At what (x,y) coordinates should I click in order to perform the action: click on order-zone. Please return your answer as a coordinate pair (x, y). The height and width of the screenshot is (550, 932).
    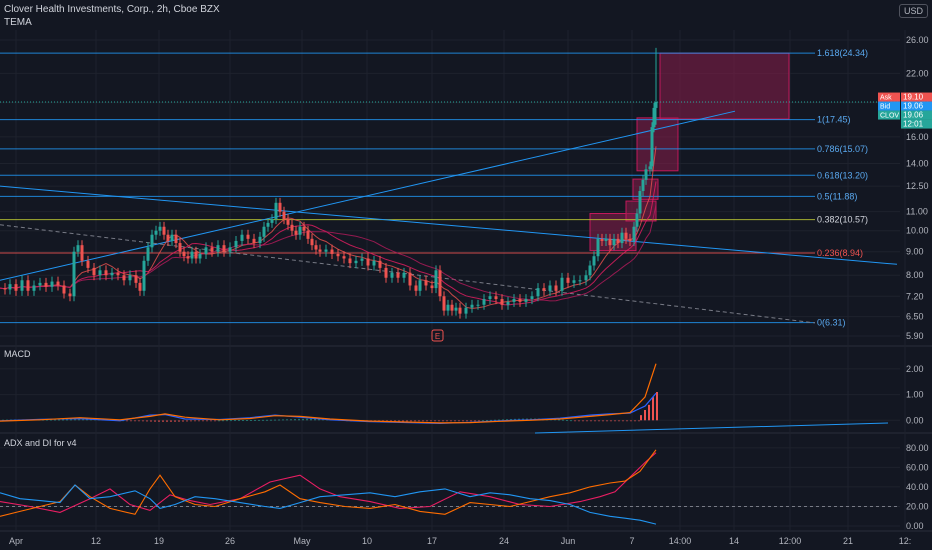
    Looking at the image, I should click on (657, 144).